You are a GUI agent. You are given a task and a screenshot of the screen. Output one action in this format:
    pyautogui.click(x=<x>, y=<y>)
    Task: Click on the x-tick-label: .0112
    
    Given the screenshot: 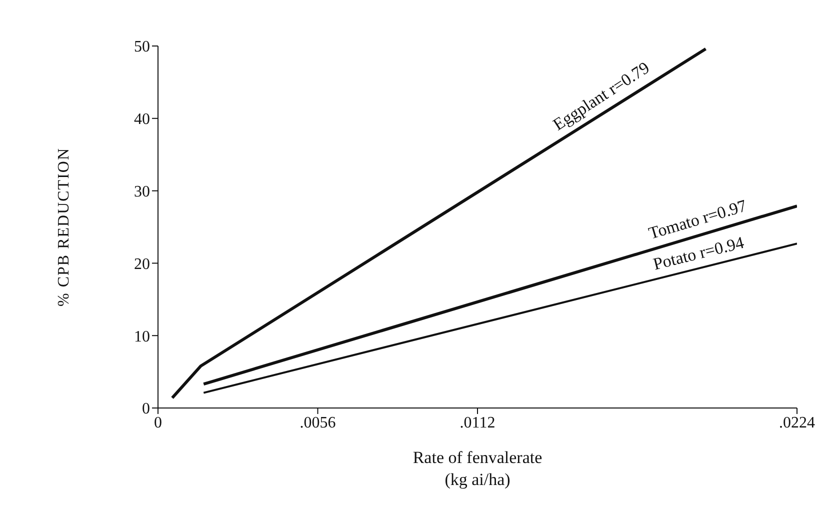 What is the action you would take?
    pyautogui.click(x=478, y=423)
    